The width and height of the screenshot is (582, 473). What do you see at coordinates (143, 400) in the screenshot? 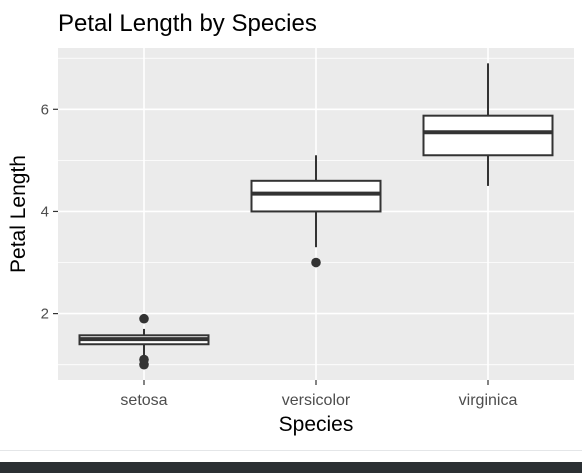
I see `x-tick-label: setosa` at bounding box center [143, 400].